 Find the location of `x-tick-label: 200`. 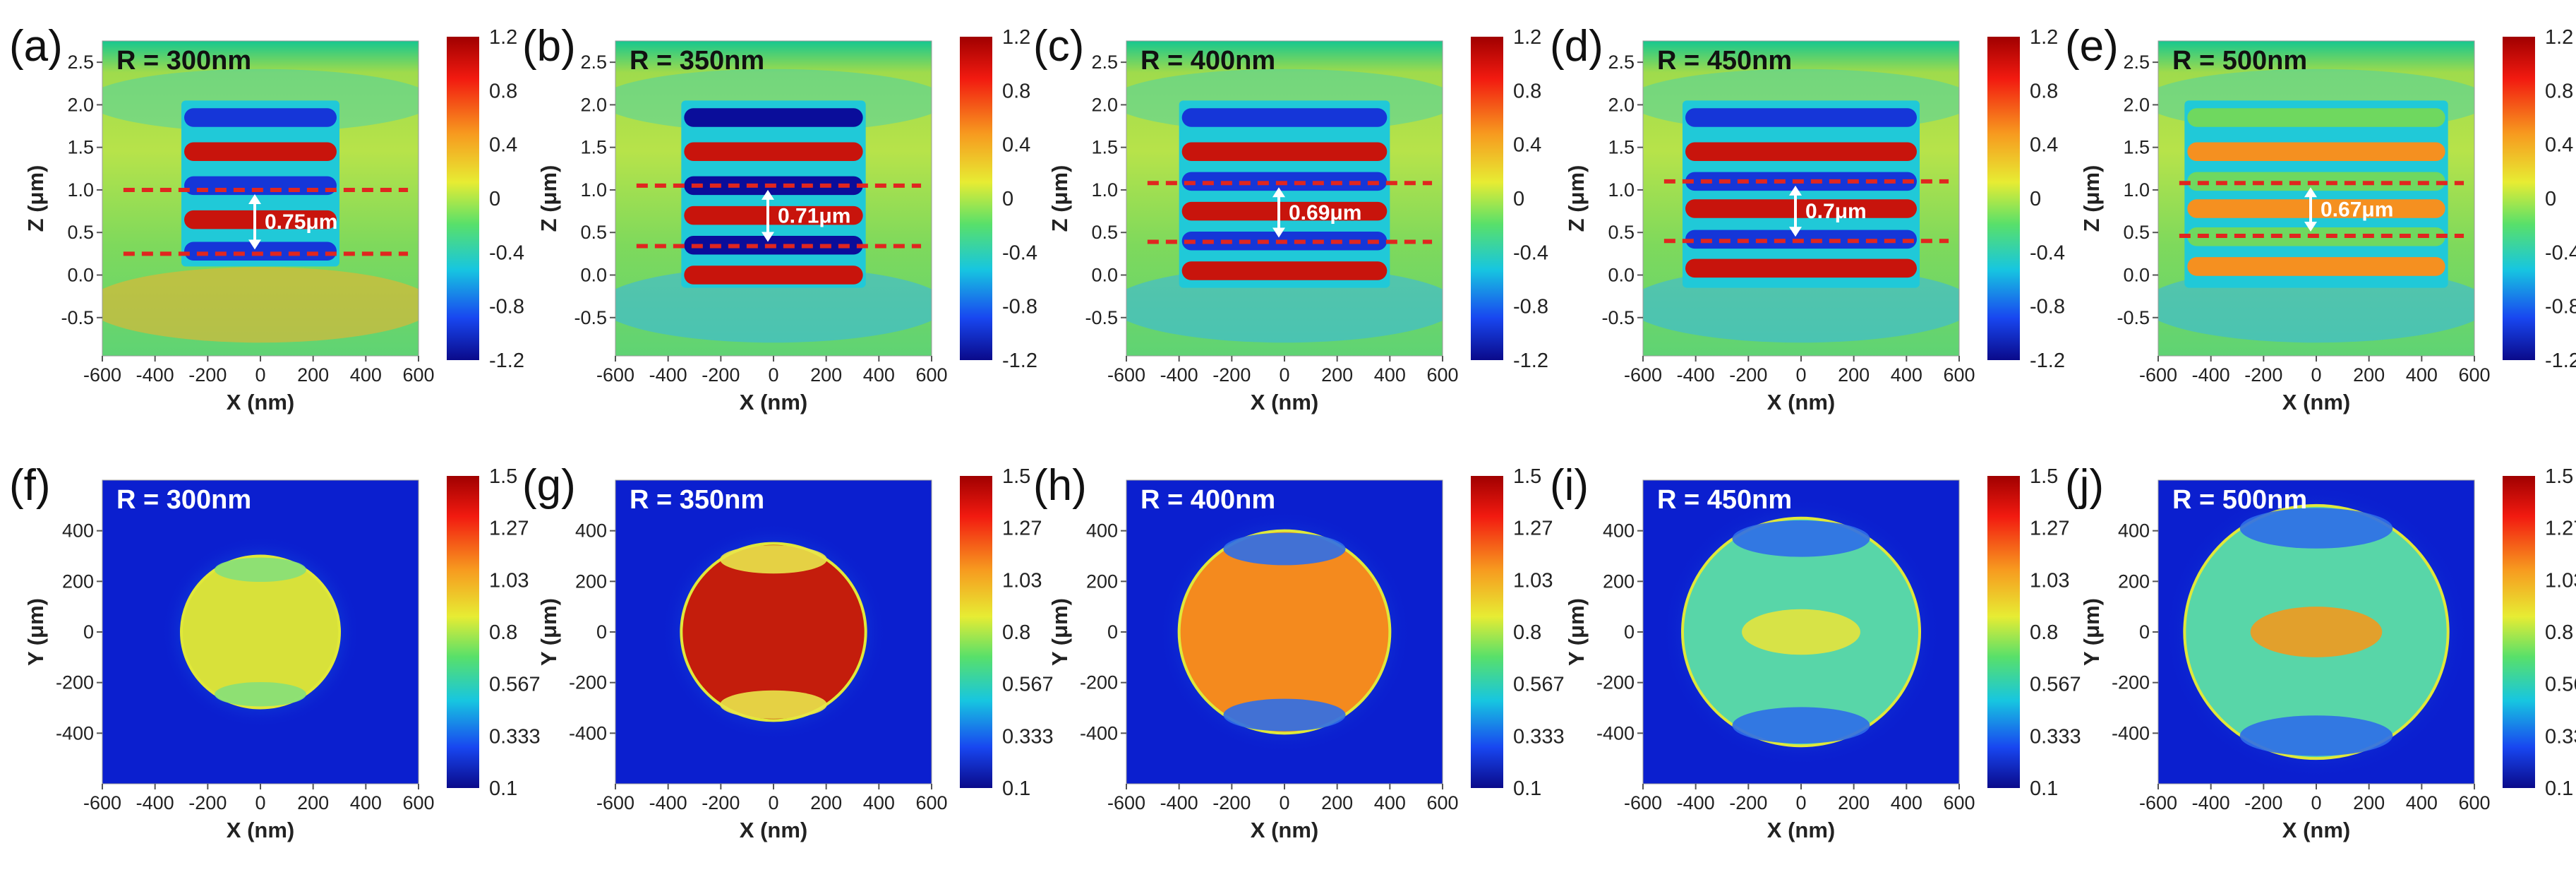

x-tick-label: 200 is located at coordinates (313, 375).